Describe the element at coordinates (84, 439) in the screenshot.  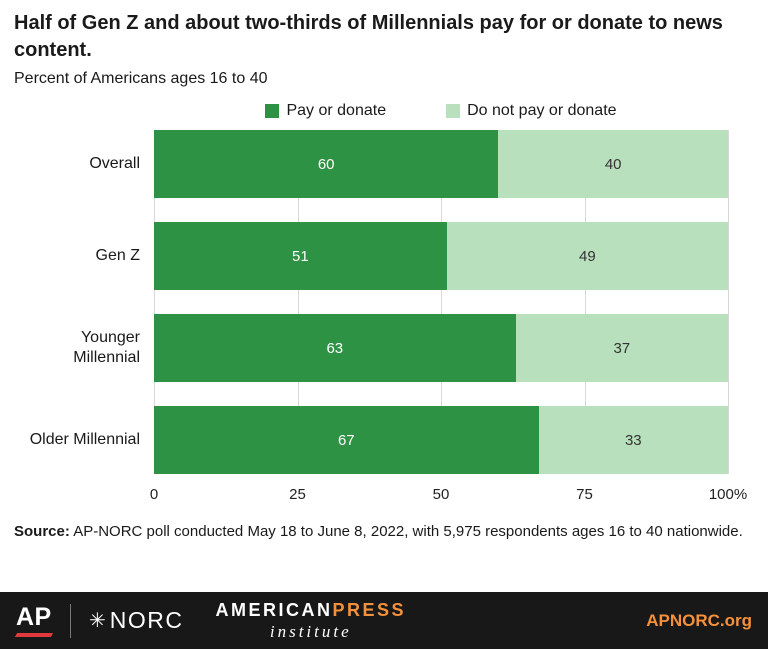
I see `category-label: Older Millennial` at that location.